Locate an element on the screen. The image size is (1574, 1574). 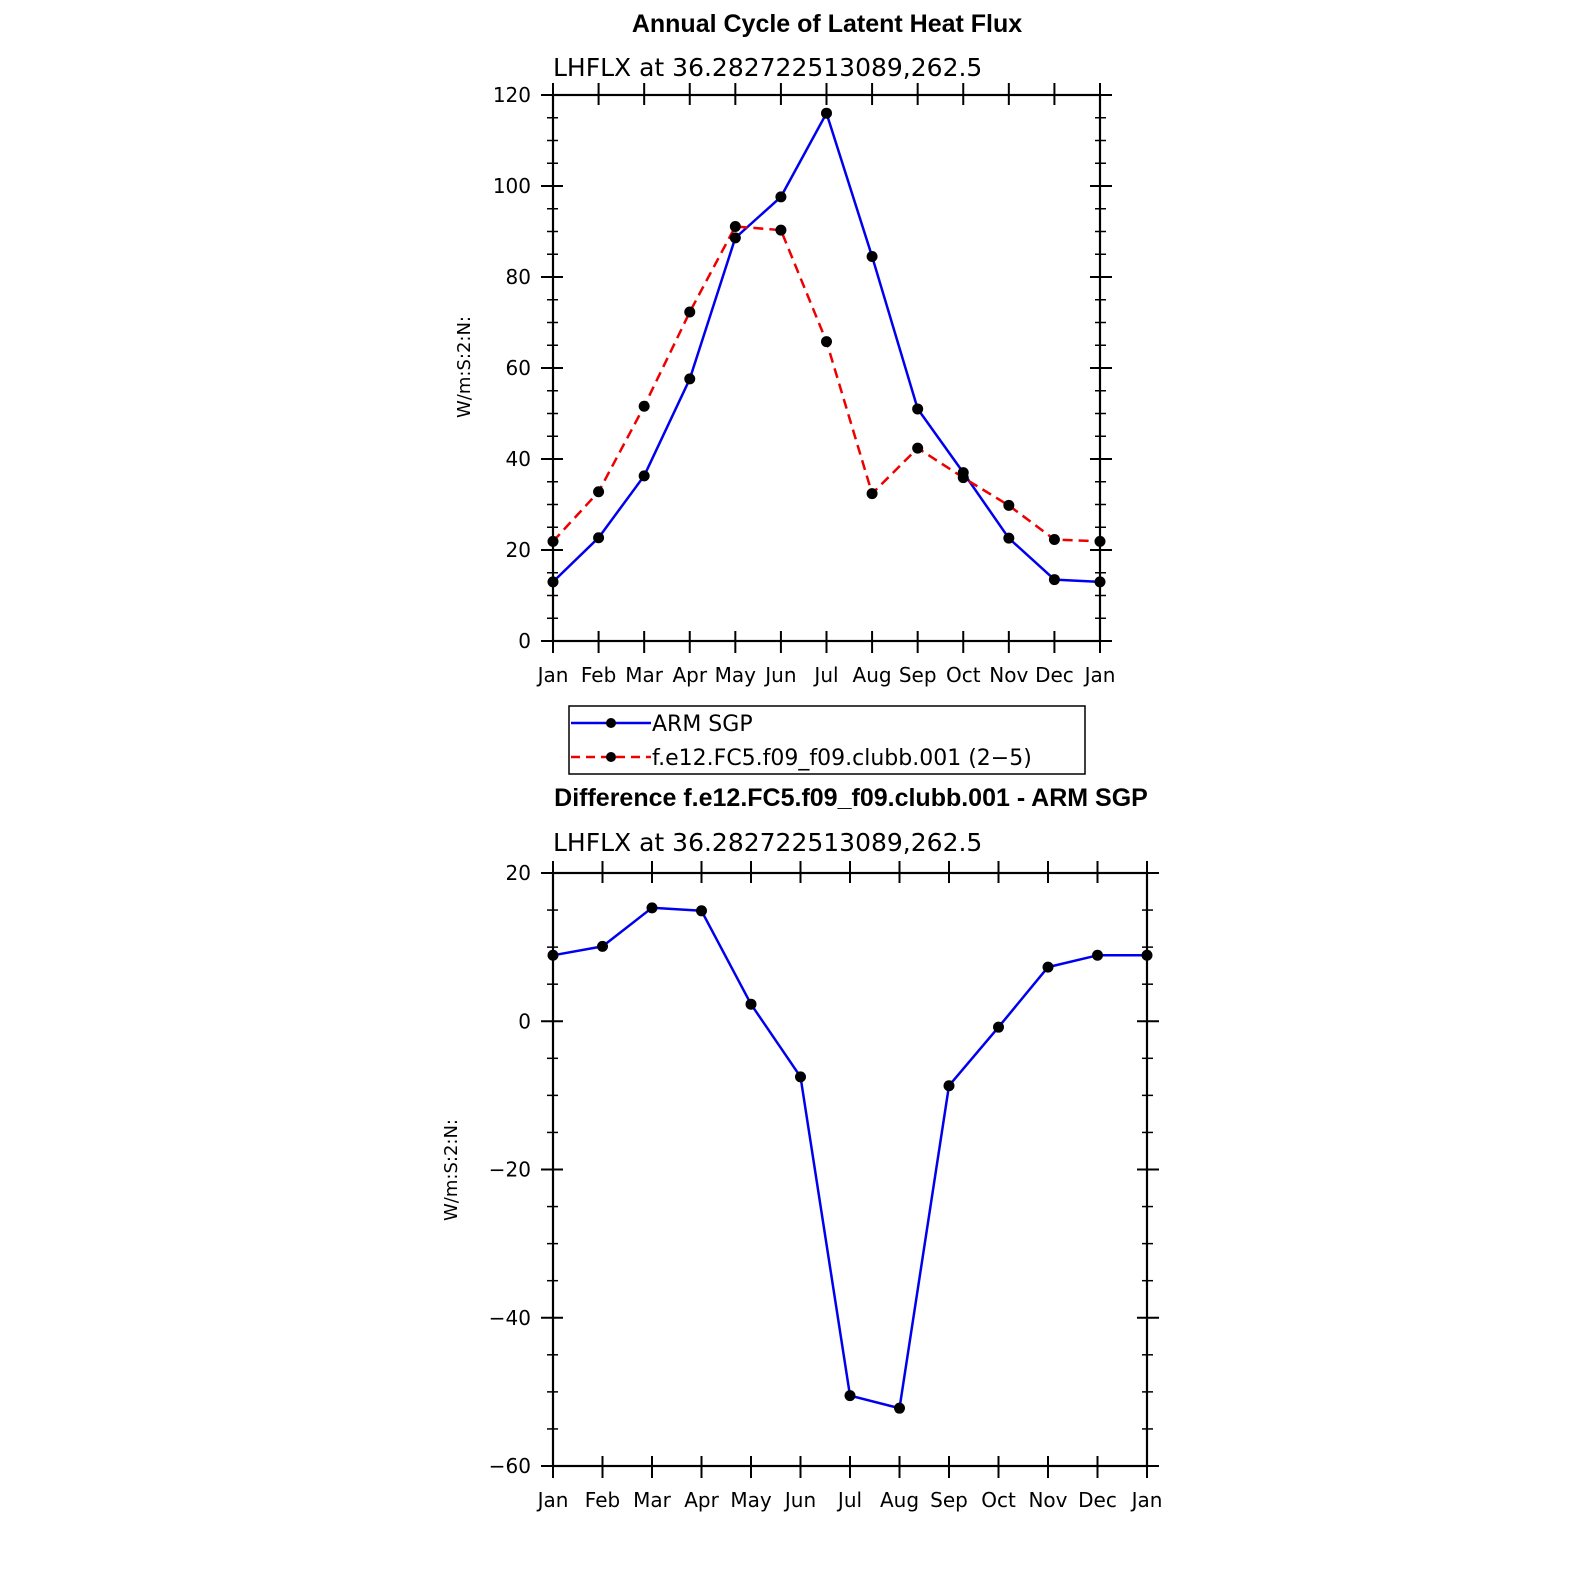
y-tick-label: −60 is located at coordinates (510, 1466).